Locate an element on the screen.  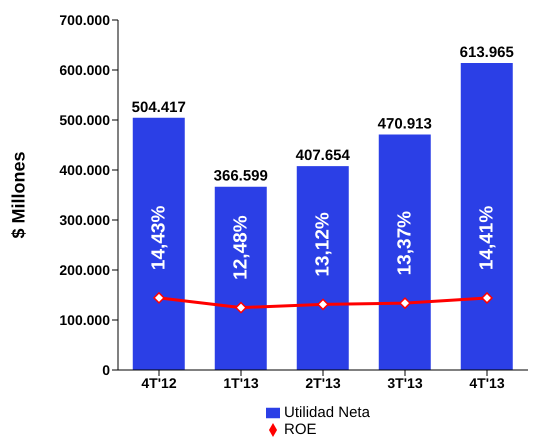
x-tick-label: 4T'13 is located at coordinates (487, 382).